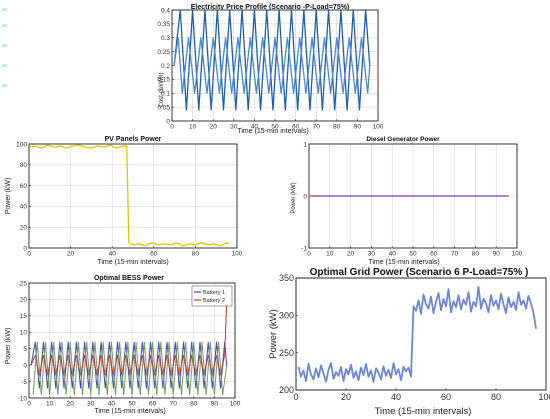  I want to click on pv-axes-border, so click(133, 196).